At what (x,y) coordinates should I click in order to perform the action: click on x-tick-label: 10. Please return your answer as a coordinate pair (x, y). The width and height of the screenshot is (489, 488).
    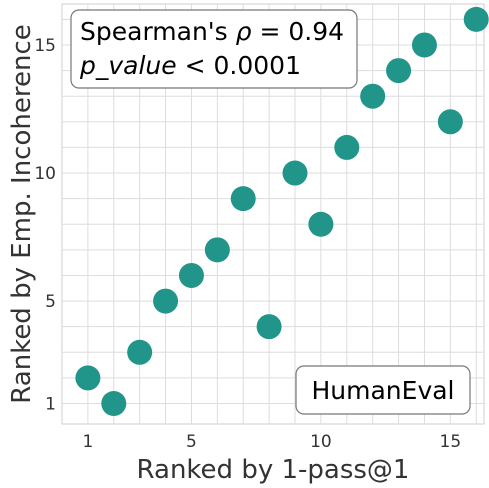
    Looking at the image, I should click on (321, 442).